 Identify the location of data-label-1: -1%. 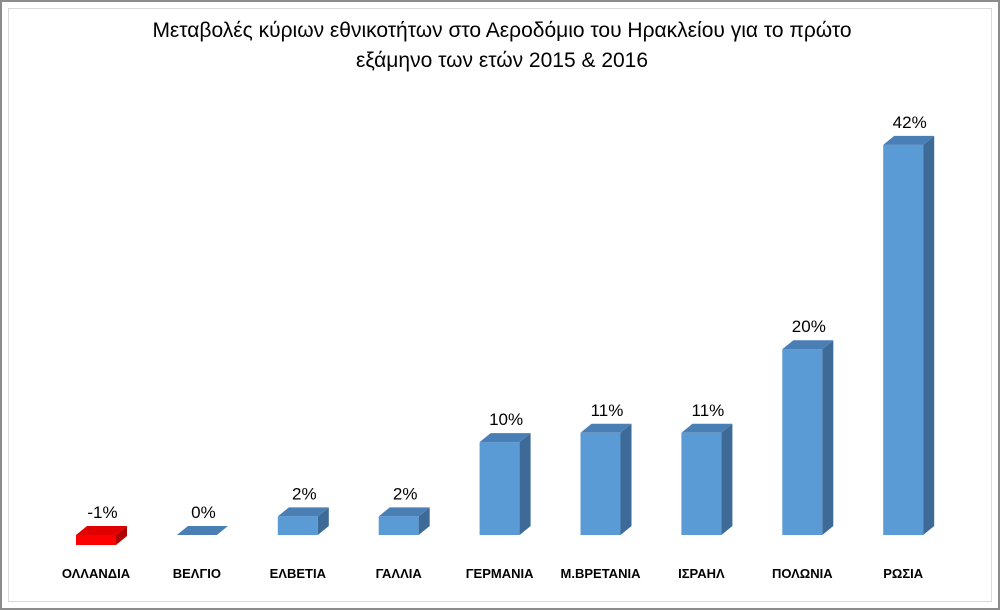
(102, 512).